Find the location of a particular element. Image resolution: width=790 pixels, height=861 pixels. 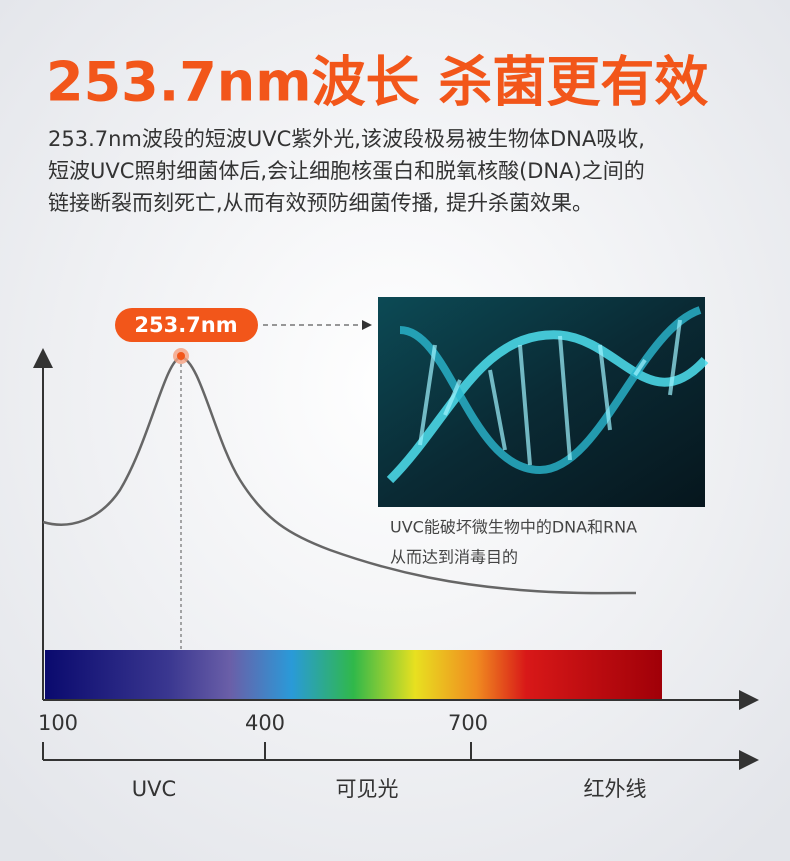

peak-badge is located at coordinates (186, 325).